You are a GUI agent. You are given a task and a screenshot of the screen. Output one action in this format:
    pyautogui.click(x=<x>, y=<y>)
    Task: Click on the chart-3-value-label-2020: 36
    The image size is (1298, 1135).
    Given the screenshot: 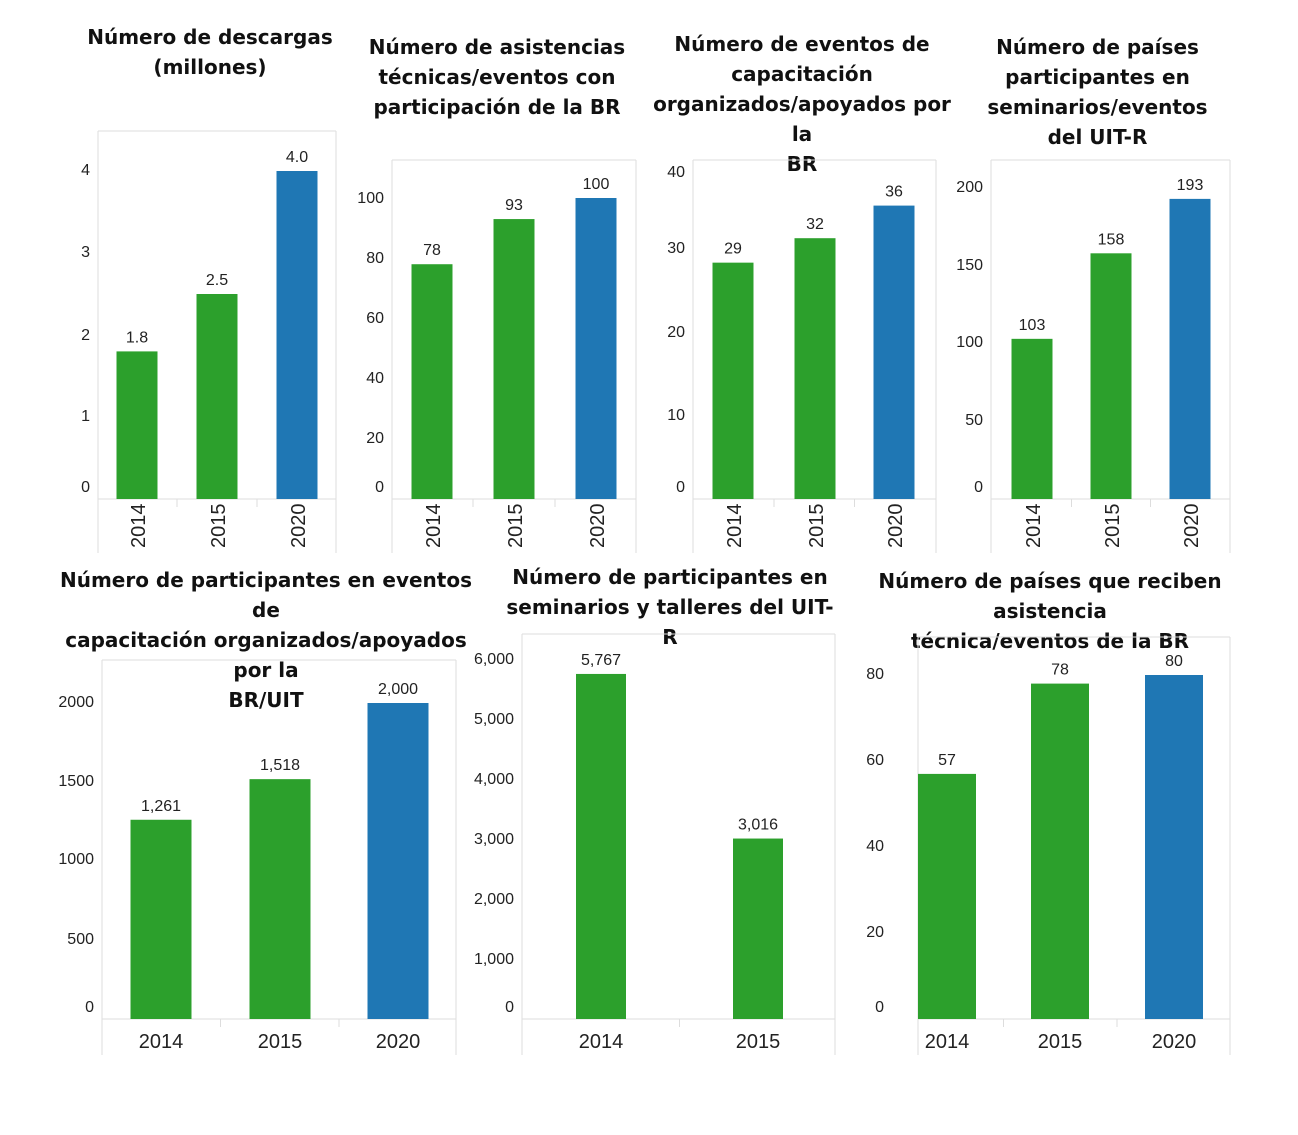 What is the action you would take?
    pyautogui.click(x=894, y=192)
    